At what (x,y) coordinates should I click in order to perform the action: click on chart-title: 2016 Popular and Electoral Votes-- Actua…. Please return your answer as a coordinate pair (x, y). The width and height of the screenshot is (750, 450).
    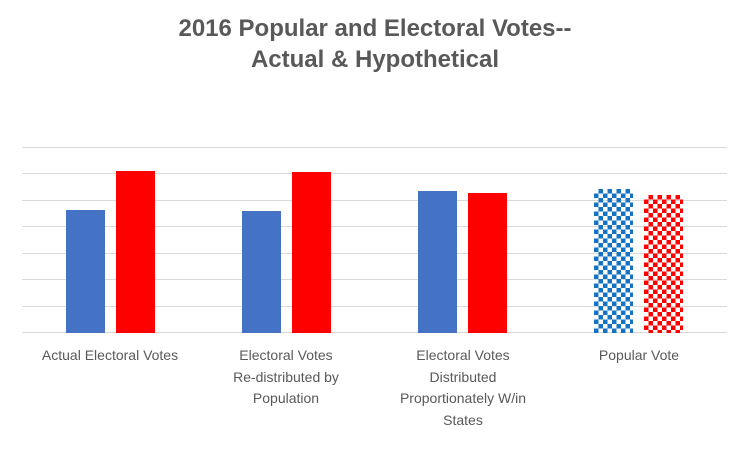
    Looking at the image, I should click on (375, 44).